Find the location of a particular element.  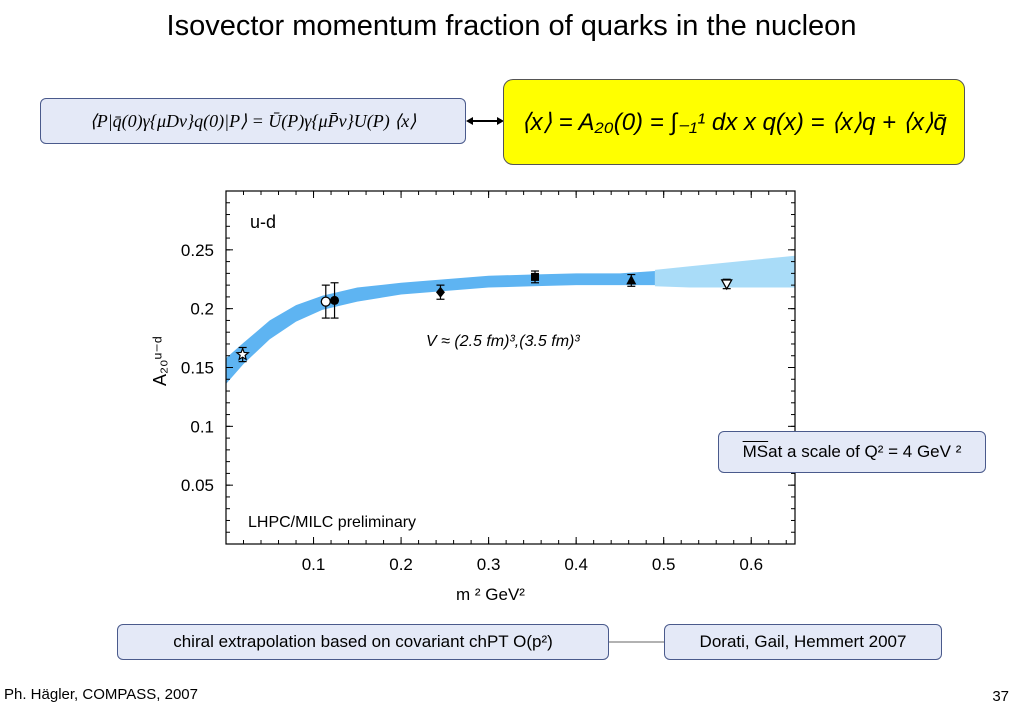

data-points is located at coordinates (484, 316).